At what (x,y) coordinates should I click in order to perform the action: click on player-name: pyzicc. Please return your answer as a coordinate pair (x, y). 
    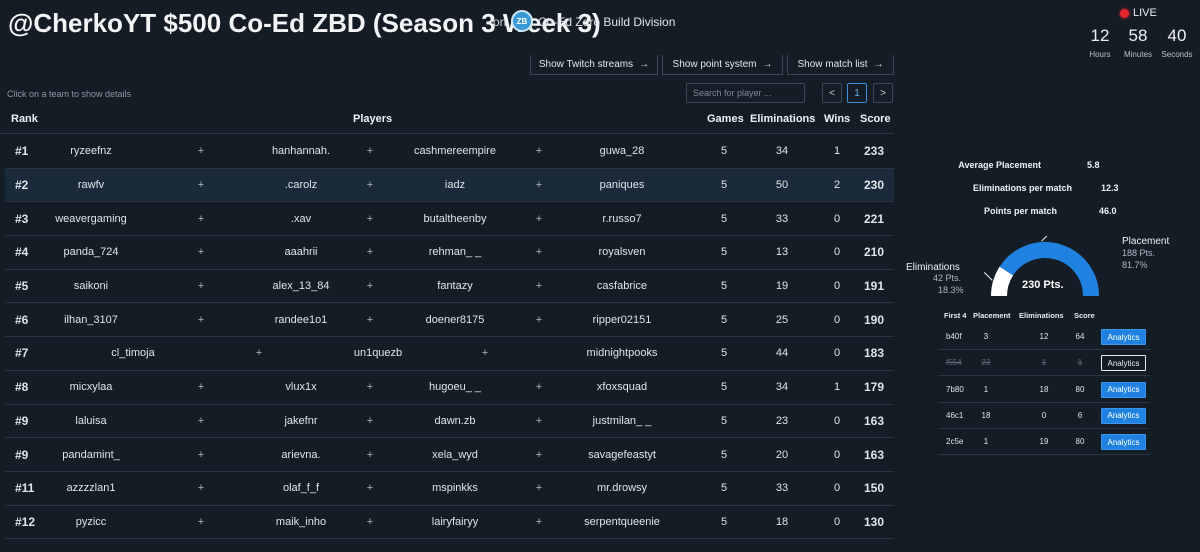
    Looking at the image, I should click on (91, 521).